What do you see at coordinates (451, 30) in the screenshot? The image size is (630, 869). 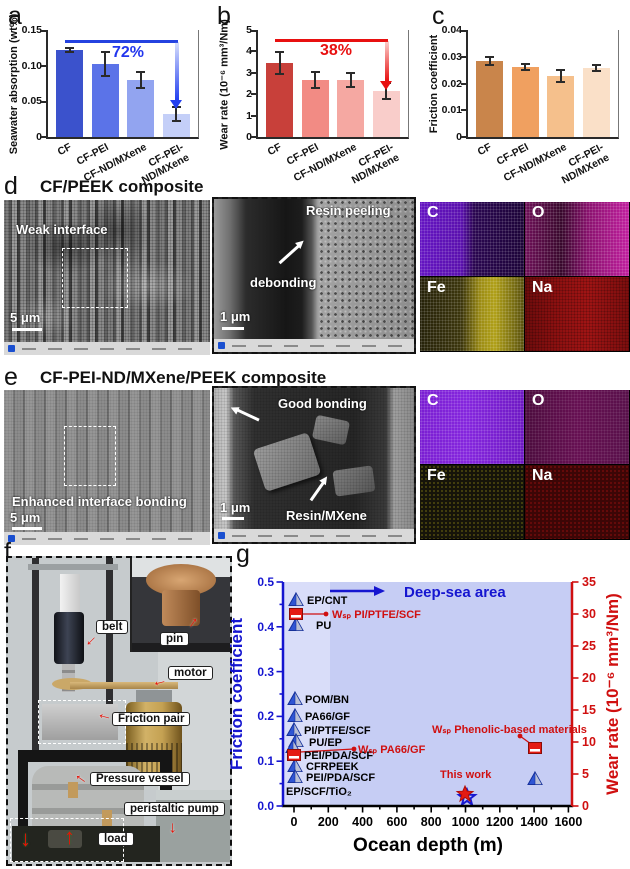 I see `y-tick-label: 0.04` at bounding box center [451, 30].